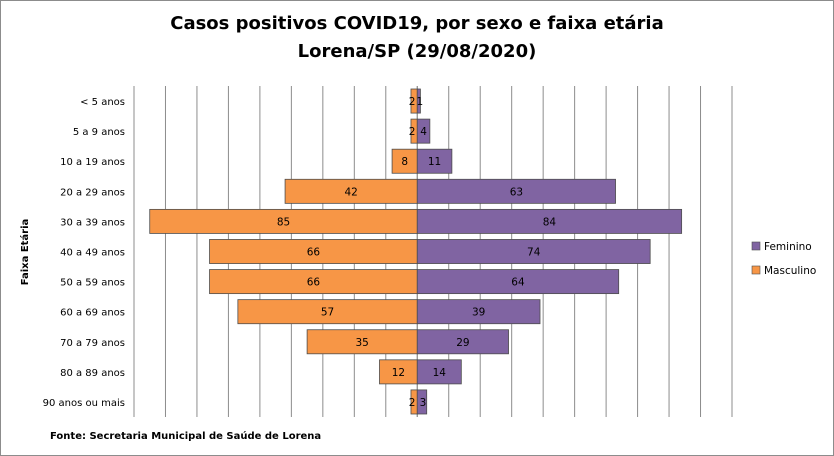  I want to click on data-label-feminino: 14, so click(440, 373).